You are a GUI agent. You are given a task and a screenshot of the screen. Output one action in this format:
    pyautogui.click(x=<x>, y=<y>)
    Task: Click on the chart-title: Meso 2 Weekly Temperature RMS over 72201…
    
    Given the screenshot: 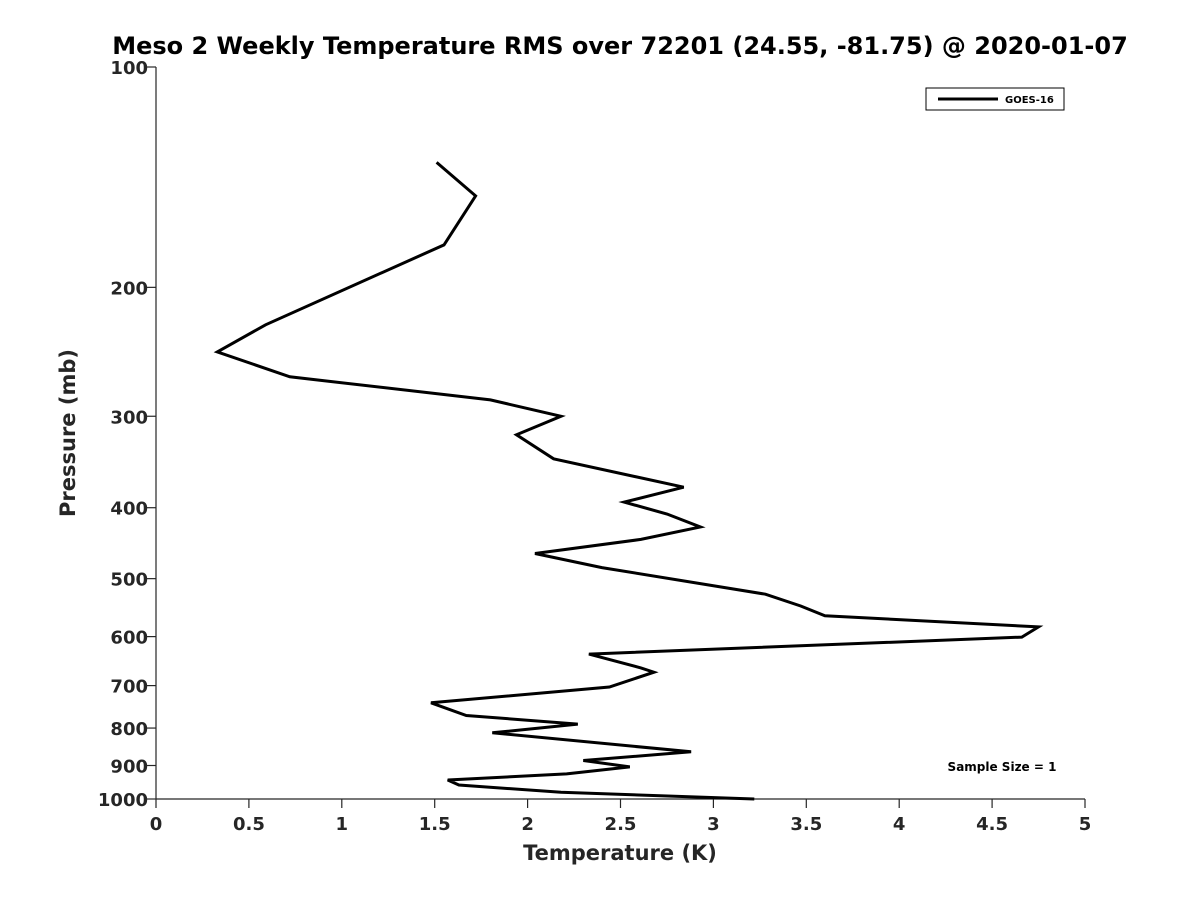 What is the action you would take?
    pyautogui.click(x=620, y=46)
    